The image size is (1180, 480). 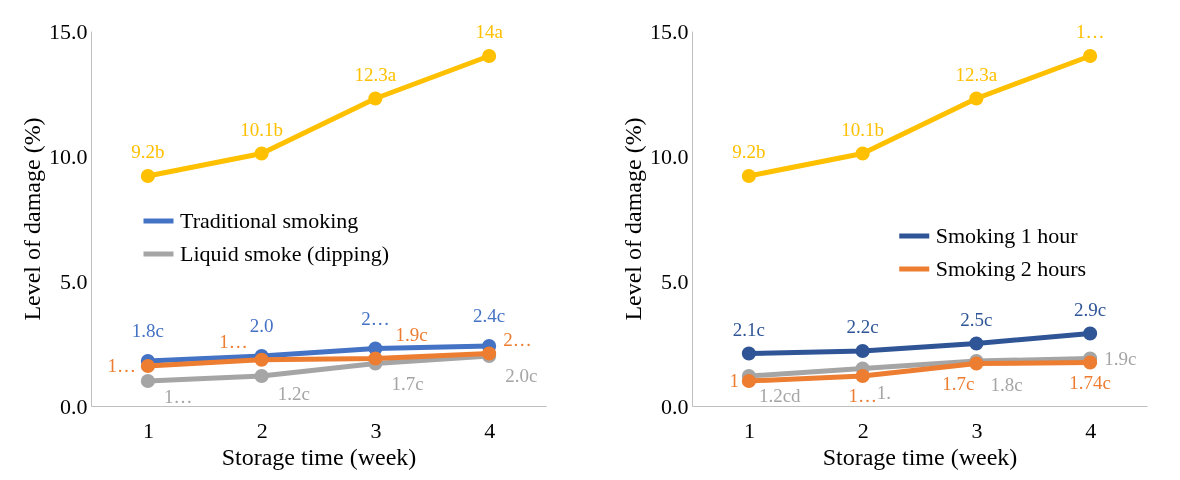 I want to click on data-label: 2.0, so click(x=261, y=325).